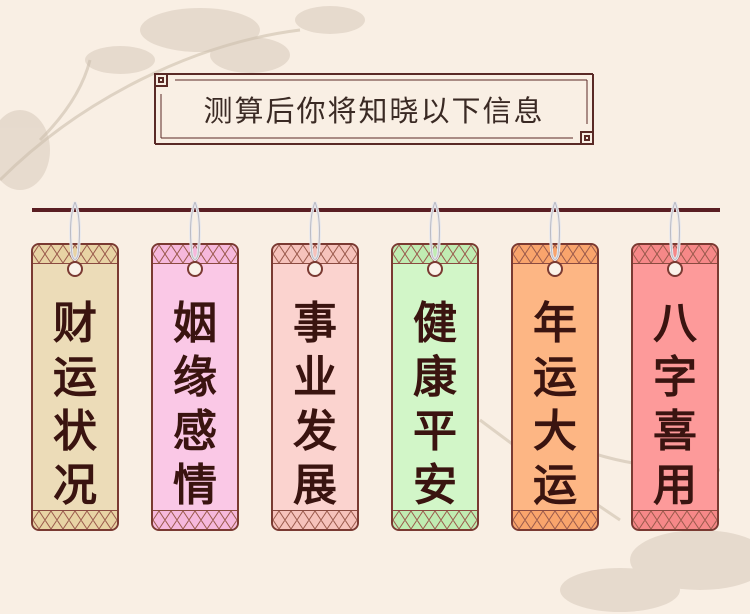 This screenshot has width=750, height=614. Describe the element at coordinates (376, 210) in the screenshot. I see `hanging-rod` at that location.